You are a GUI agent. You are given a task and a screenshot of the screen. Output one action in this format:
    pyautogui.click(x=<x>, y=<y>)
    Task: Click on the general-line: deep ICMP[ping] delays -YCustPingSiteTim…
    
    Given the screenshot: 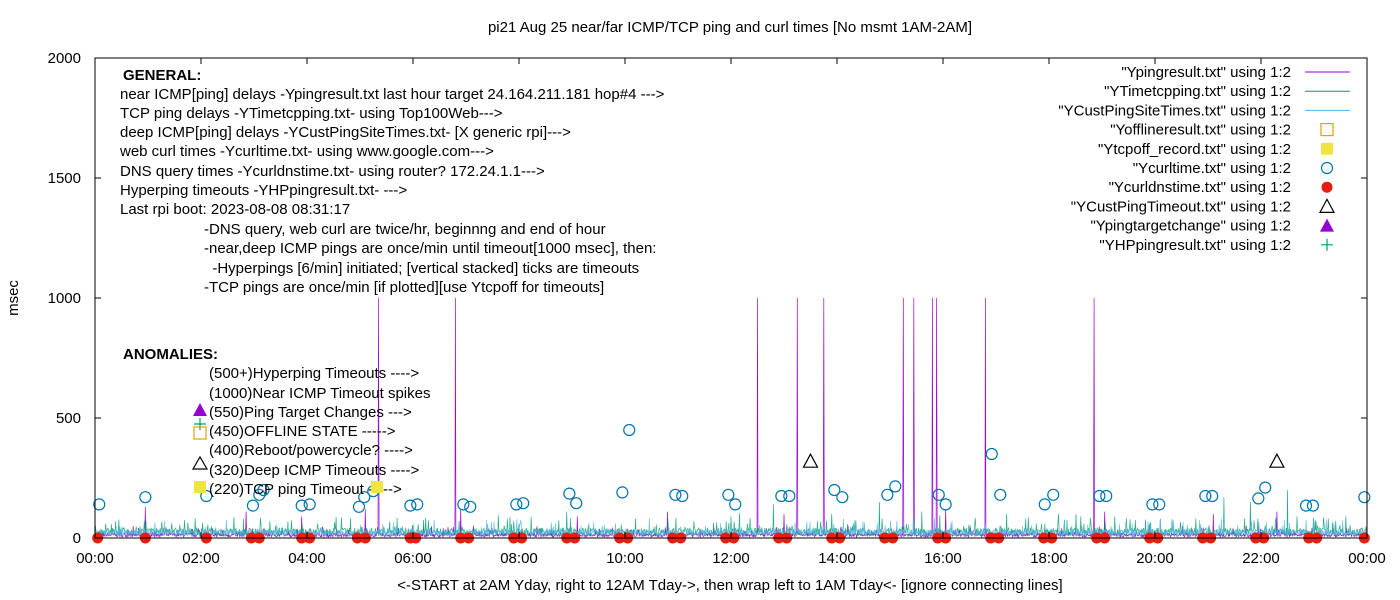 What is the action you would take?
    pyautogui.click(x=345, y=132)
    